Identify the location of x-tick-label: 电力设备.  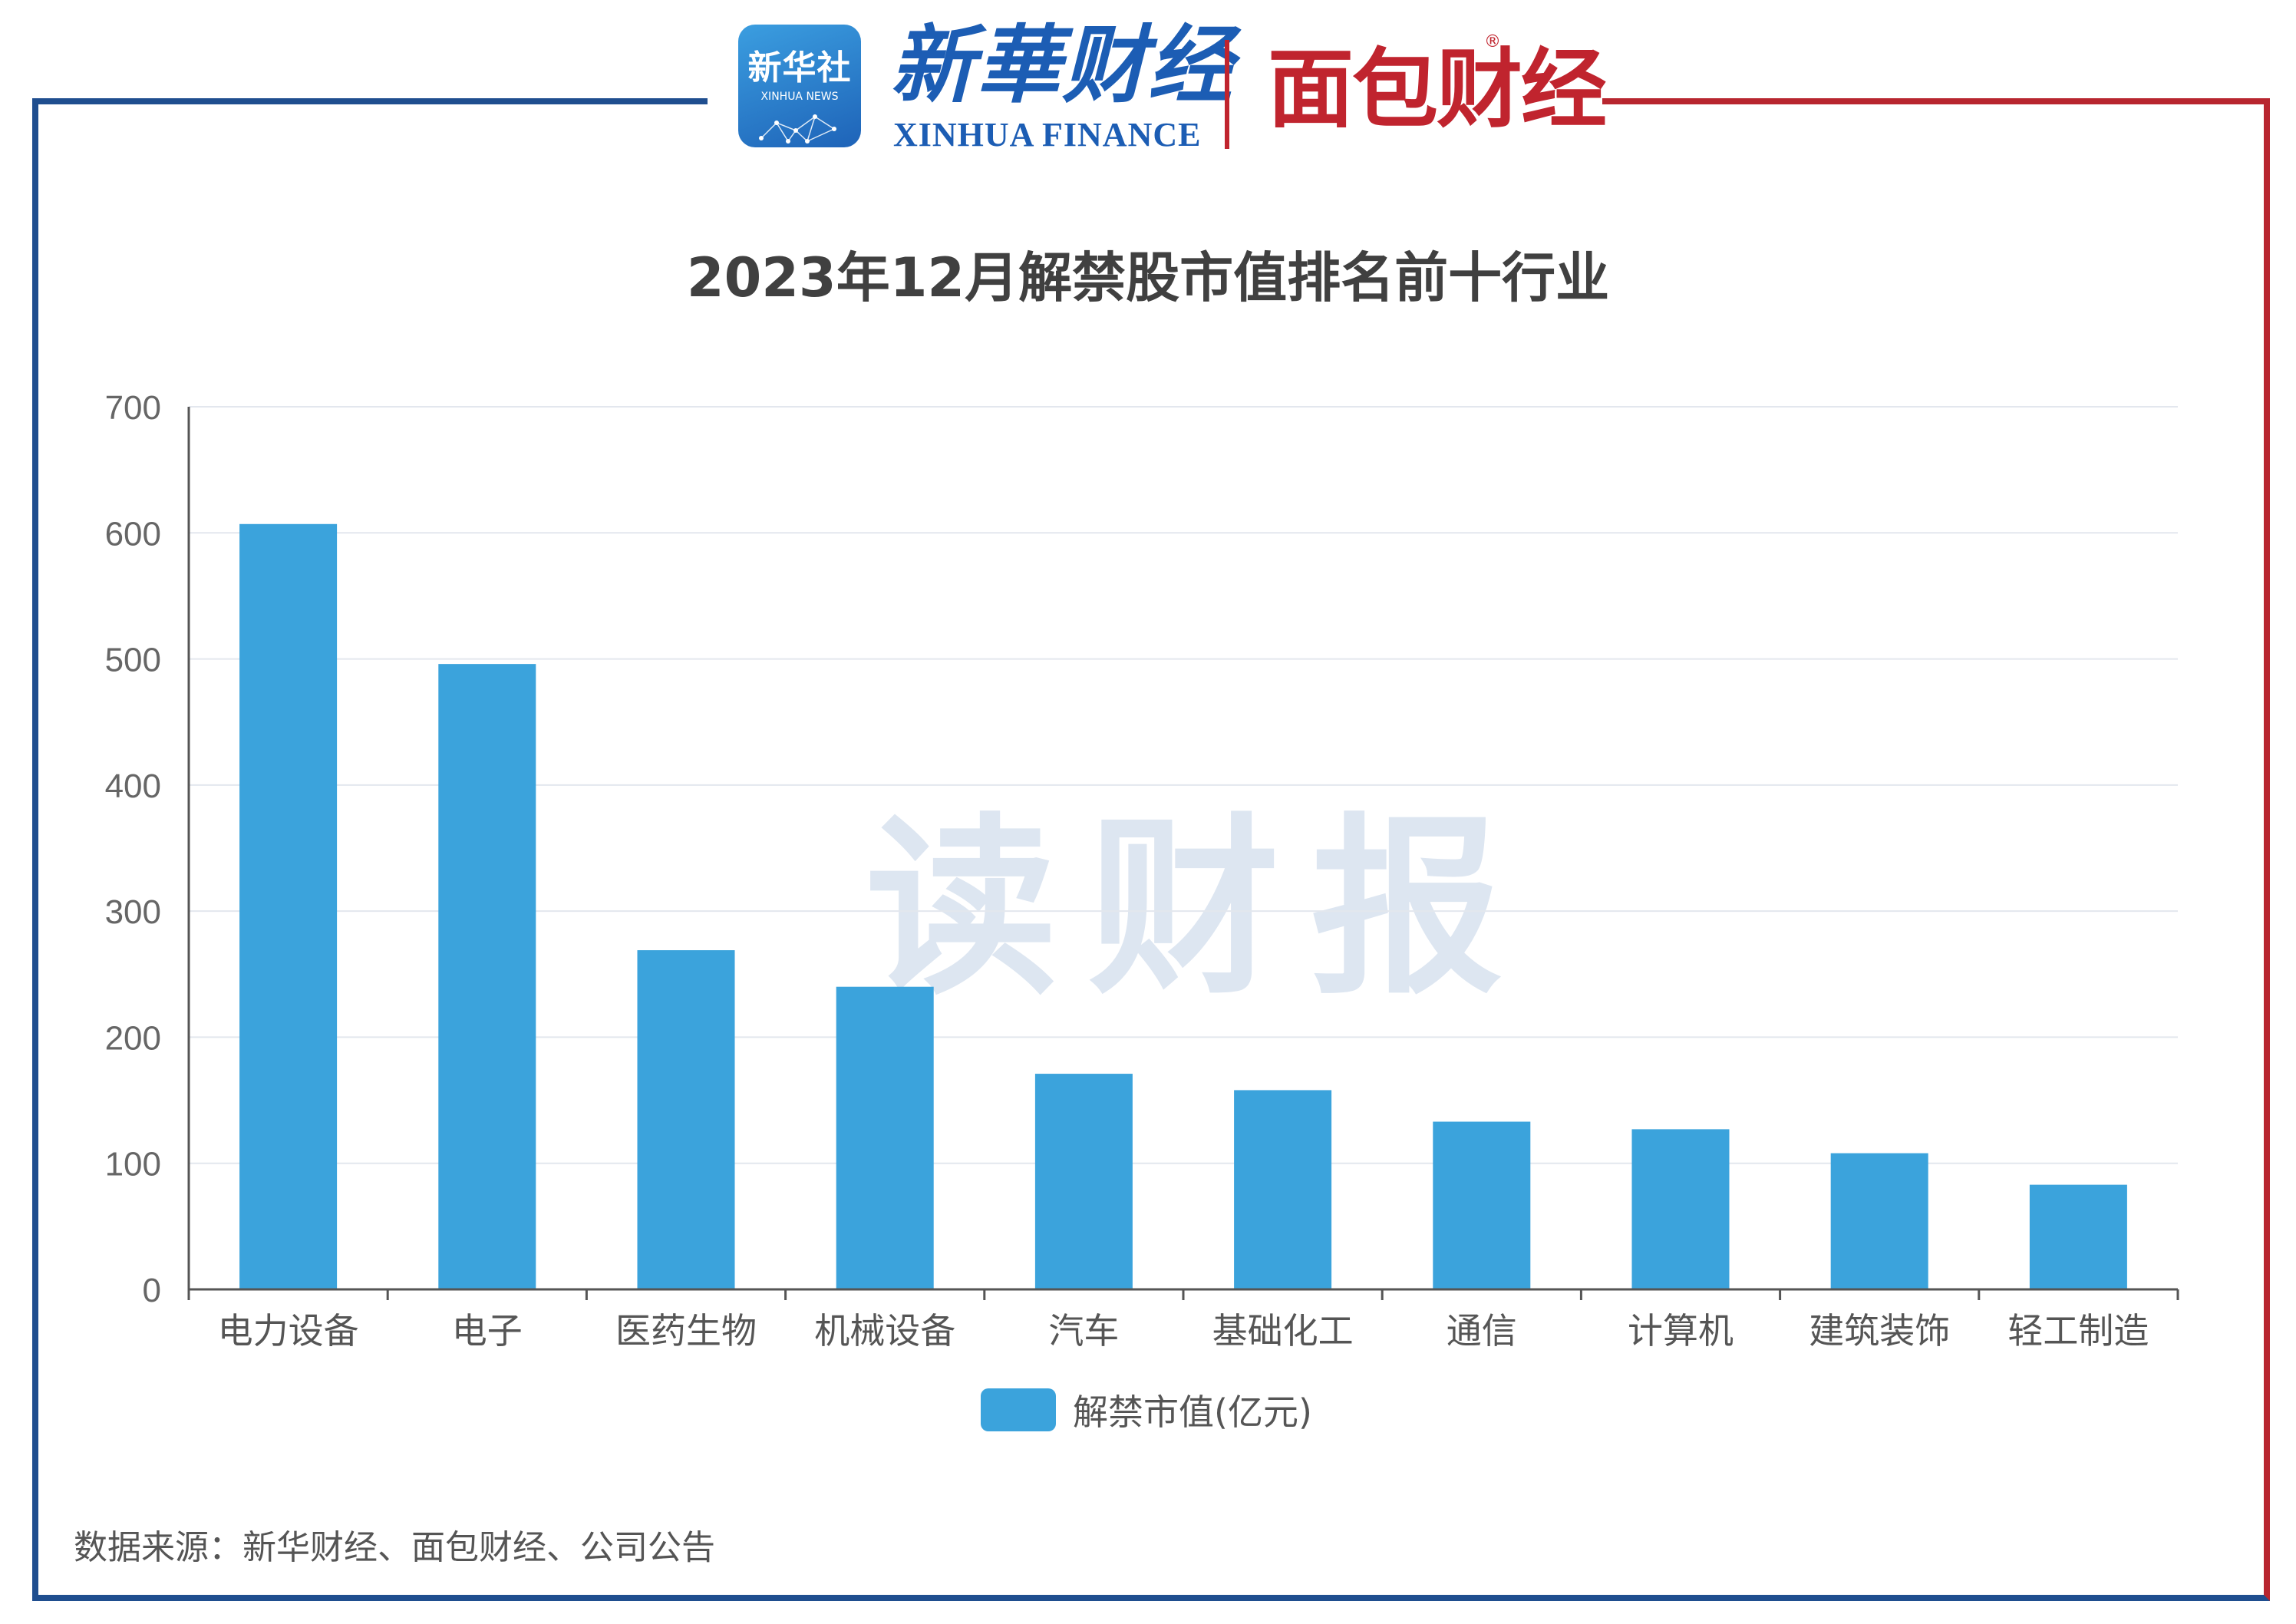
(288, 1331).